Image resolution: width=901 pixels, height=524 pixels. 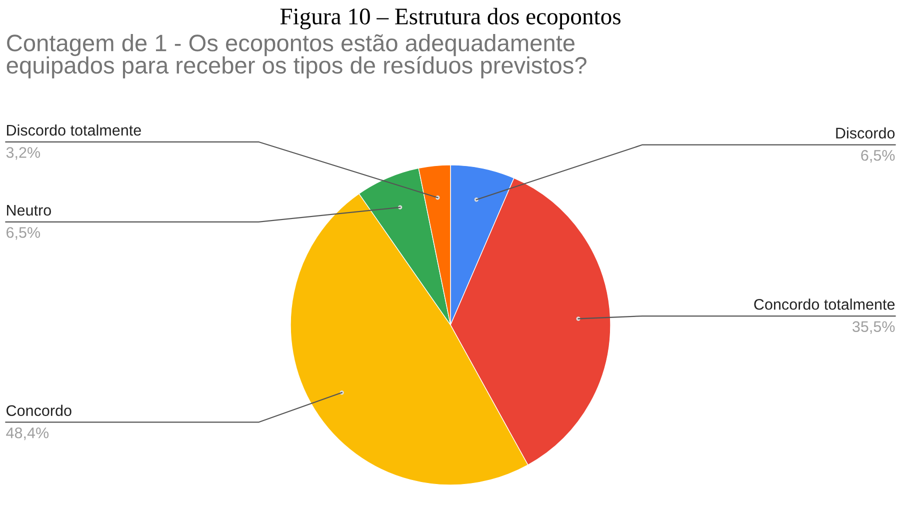 What do you see at coordinates (27, 433) in the screenshot?
I see `data-label: 48,4%` at bounding box center [27, 433].